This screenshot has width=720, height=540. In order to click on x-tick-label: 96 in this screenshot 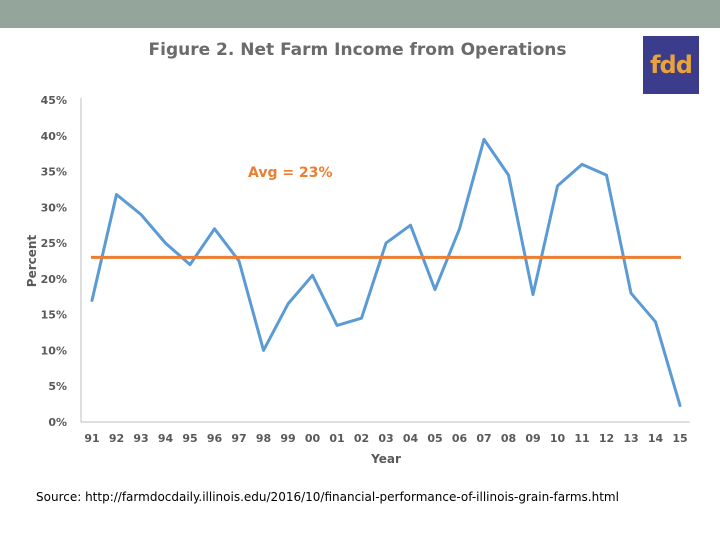, I will do `click(215, 438)`.